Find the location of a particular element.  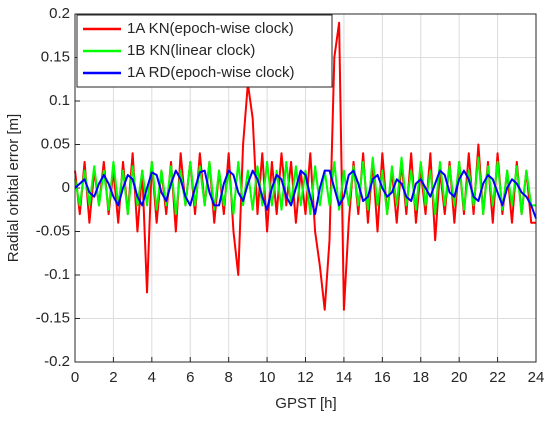

y-tick-label: 0.15 is located at coordinates (55, 56).